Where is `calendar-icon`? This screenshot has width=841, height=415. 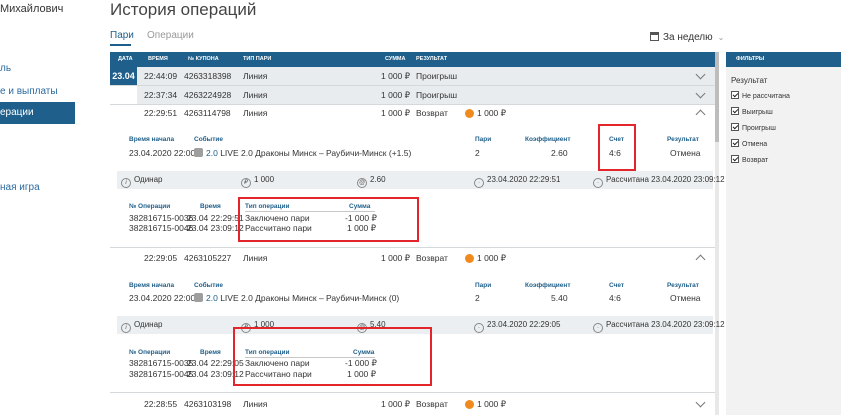 calendar-icon is located at coordinates (654, 36).